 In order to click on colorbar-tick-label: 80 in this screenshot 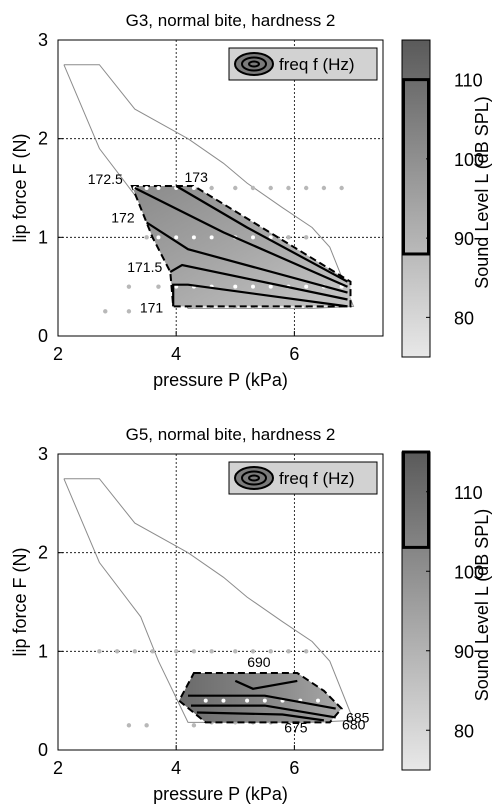, I will do `click(464, 731)`.